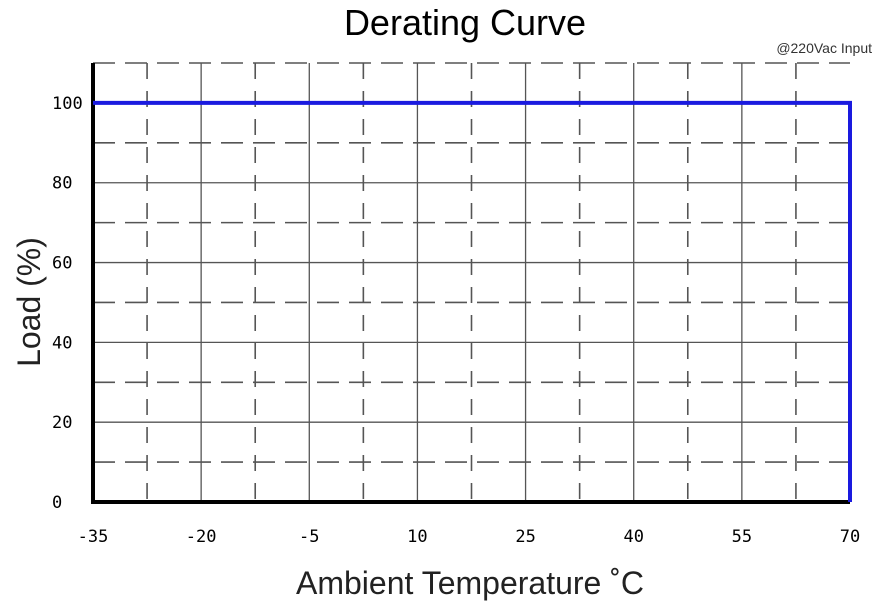 The width and height of the screenshot is (880, 607). Describe the element at coordinates (417, 537) in the screenshot. I see `x-tick-label: 10` at that location.